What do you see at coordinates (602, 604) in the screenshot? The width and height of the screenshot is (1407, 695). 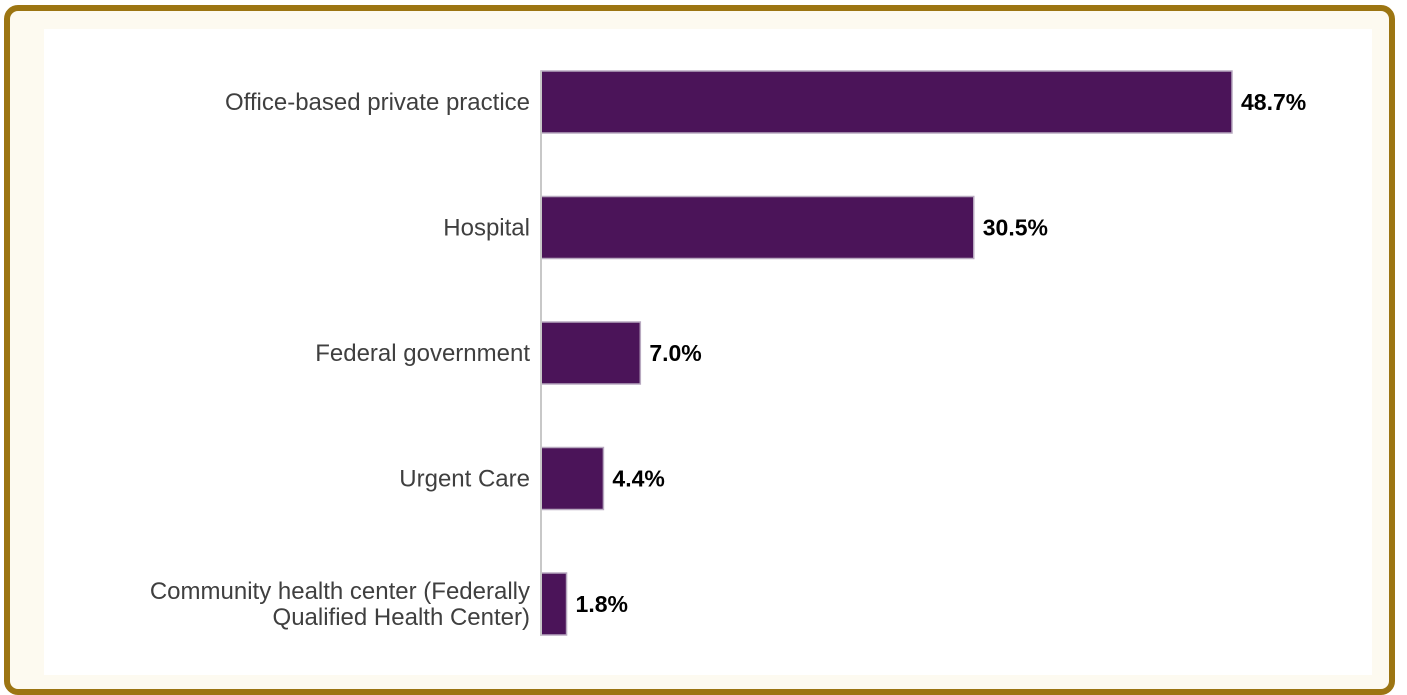 I see `value-label-4: 1.8%` at bounding box center [602, 604].